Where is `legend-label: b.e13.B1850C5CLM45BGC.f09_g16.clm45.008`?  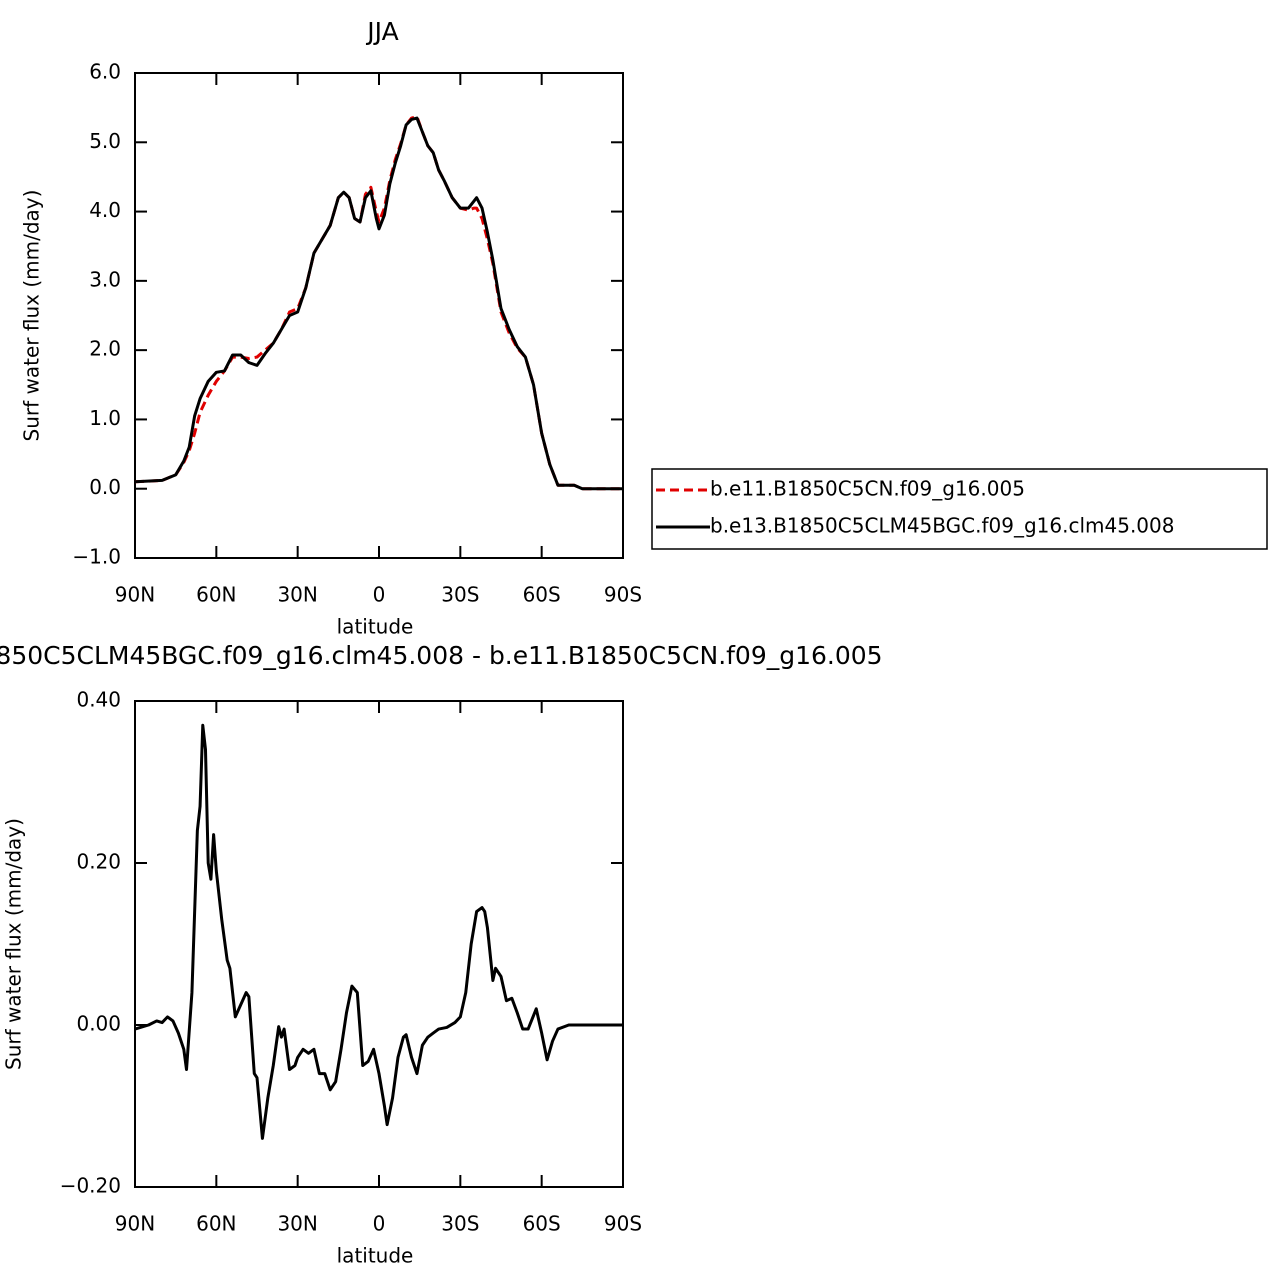 legend-label: b.e13.B1850C5CLM45BGC.f09_g16.clm45.008 is located at coordinates (942, 526).